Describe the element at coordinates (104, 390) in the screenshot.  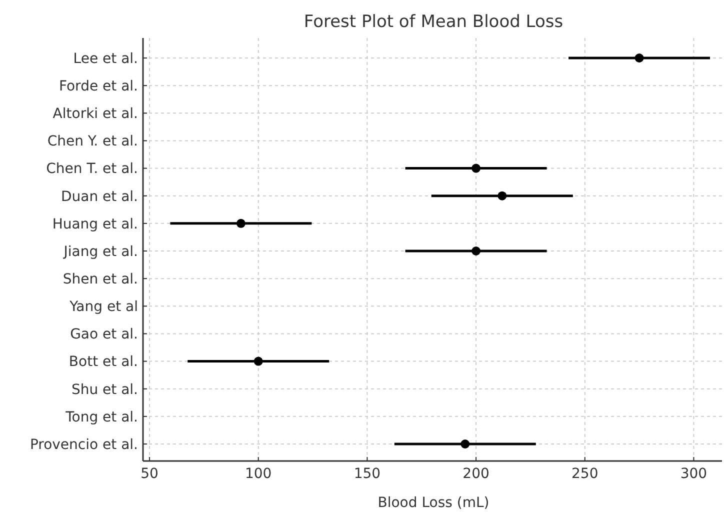
I see `y-tick-label: Shu et al.` at that location.